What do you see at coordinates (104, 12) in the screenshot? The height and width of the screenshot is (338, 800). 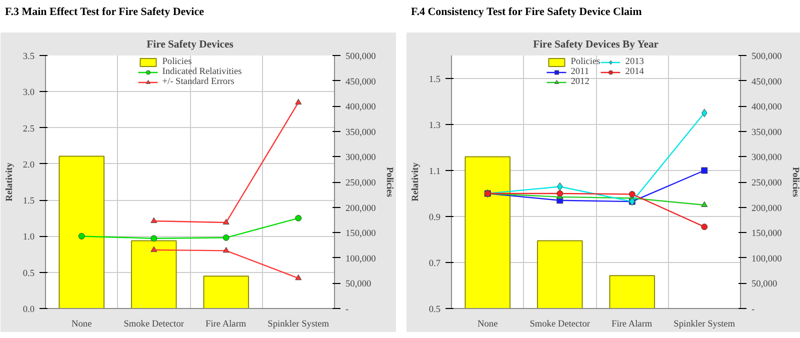 I see `chart-title: F.3 Main Effect Test for Fire Safety Device` at bounding box center [104, 12].